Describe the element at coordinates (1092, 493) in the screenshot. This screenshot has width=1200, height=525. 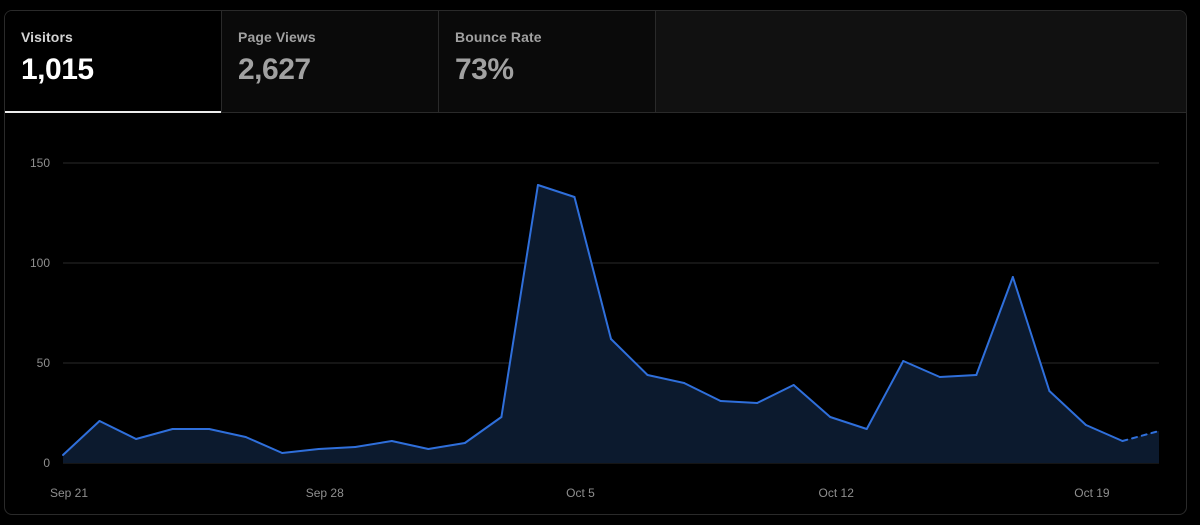
I see `x-tick-label: Oct 19` at that location.